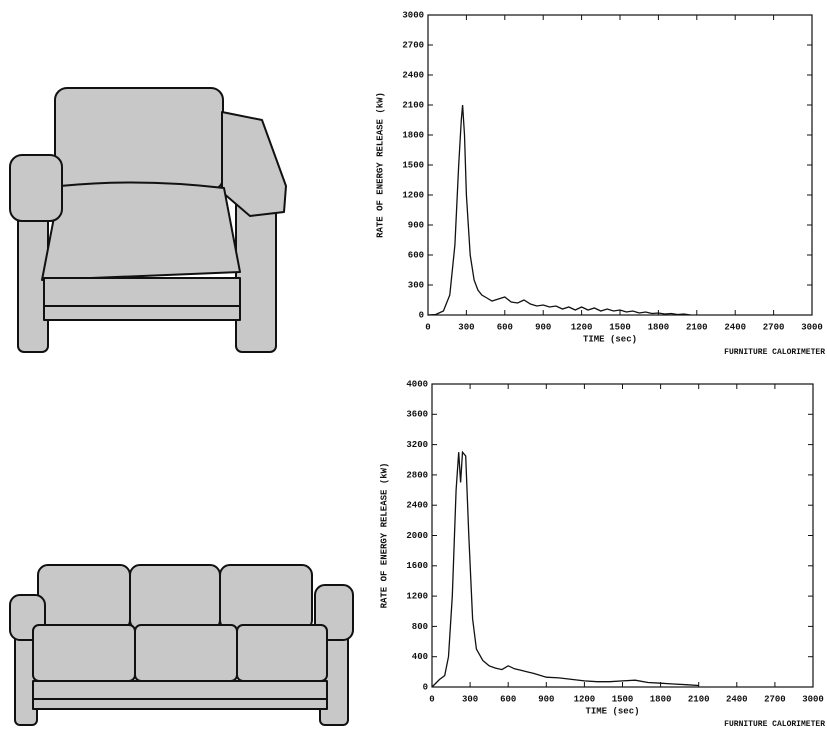 The image size is (827, 738). Describe the element at coordinates (416, 255) in the screenshot. I see `y-tick-label: 600` at that location.